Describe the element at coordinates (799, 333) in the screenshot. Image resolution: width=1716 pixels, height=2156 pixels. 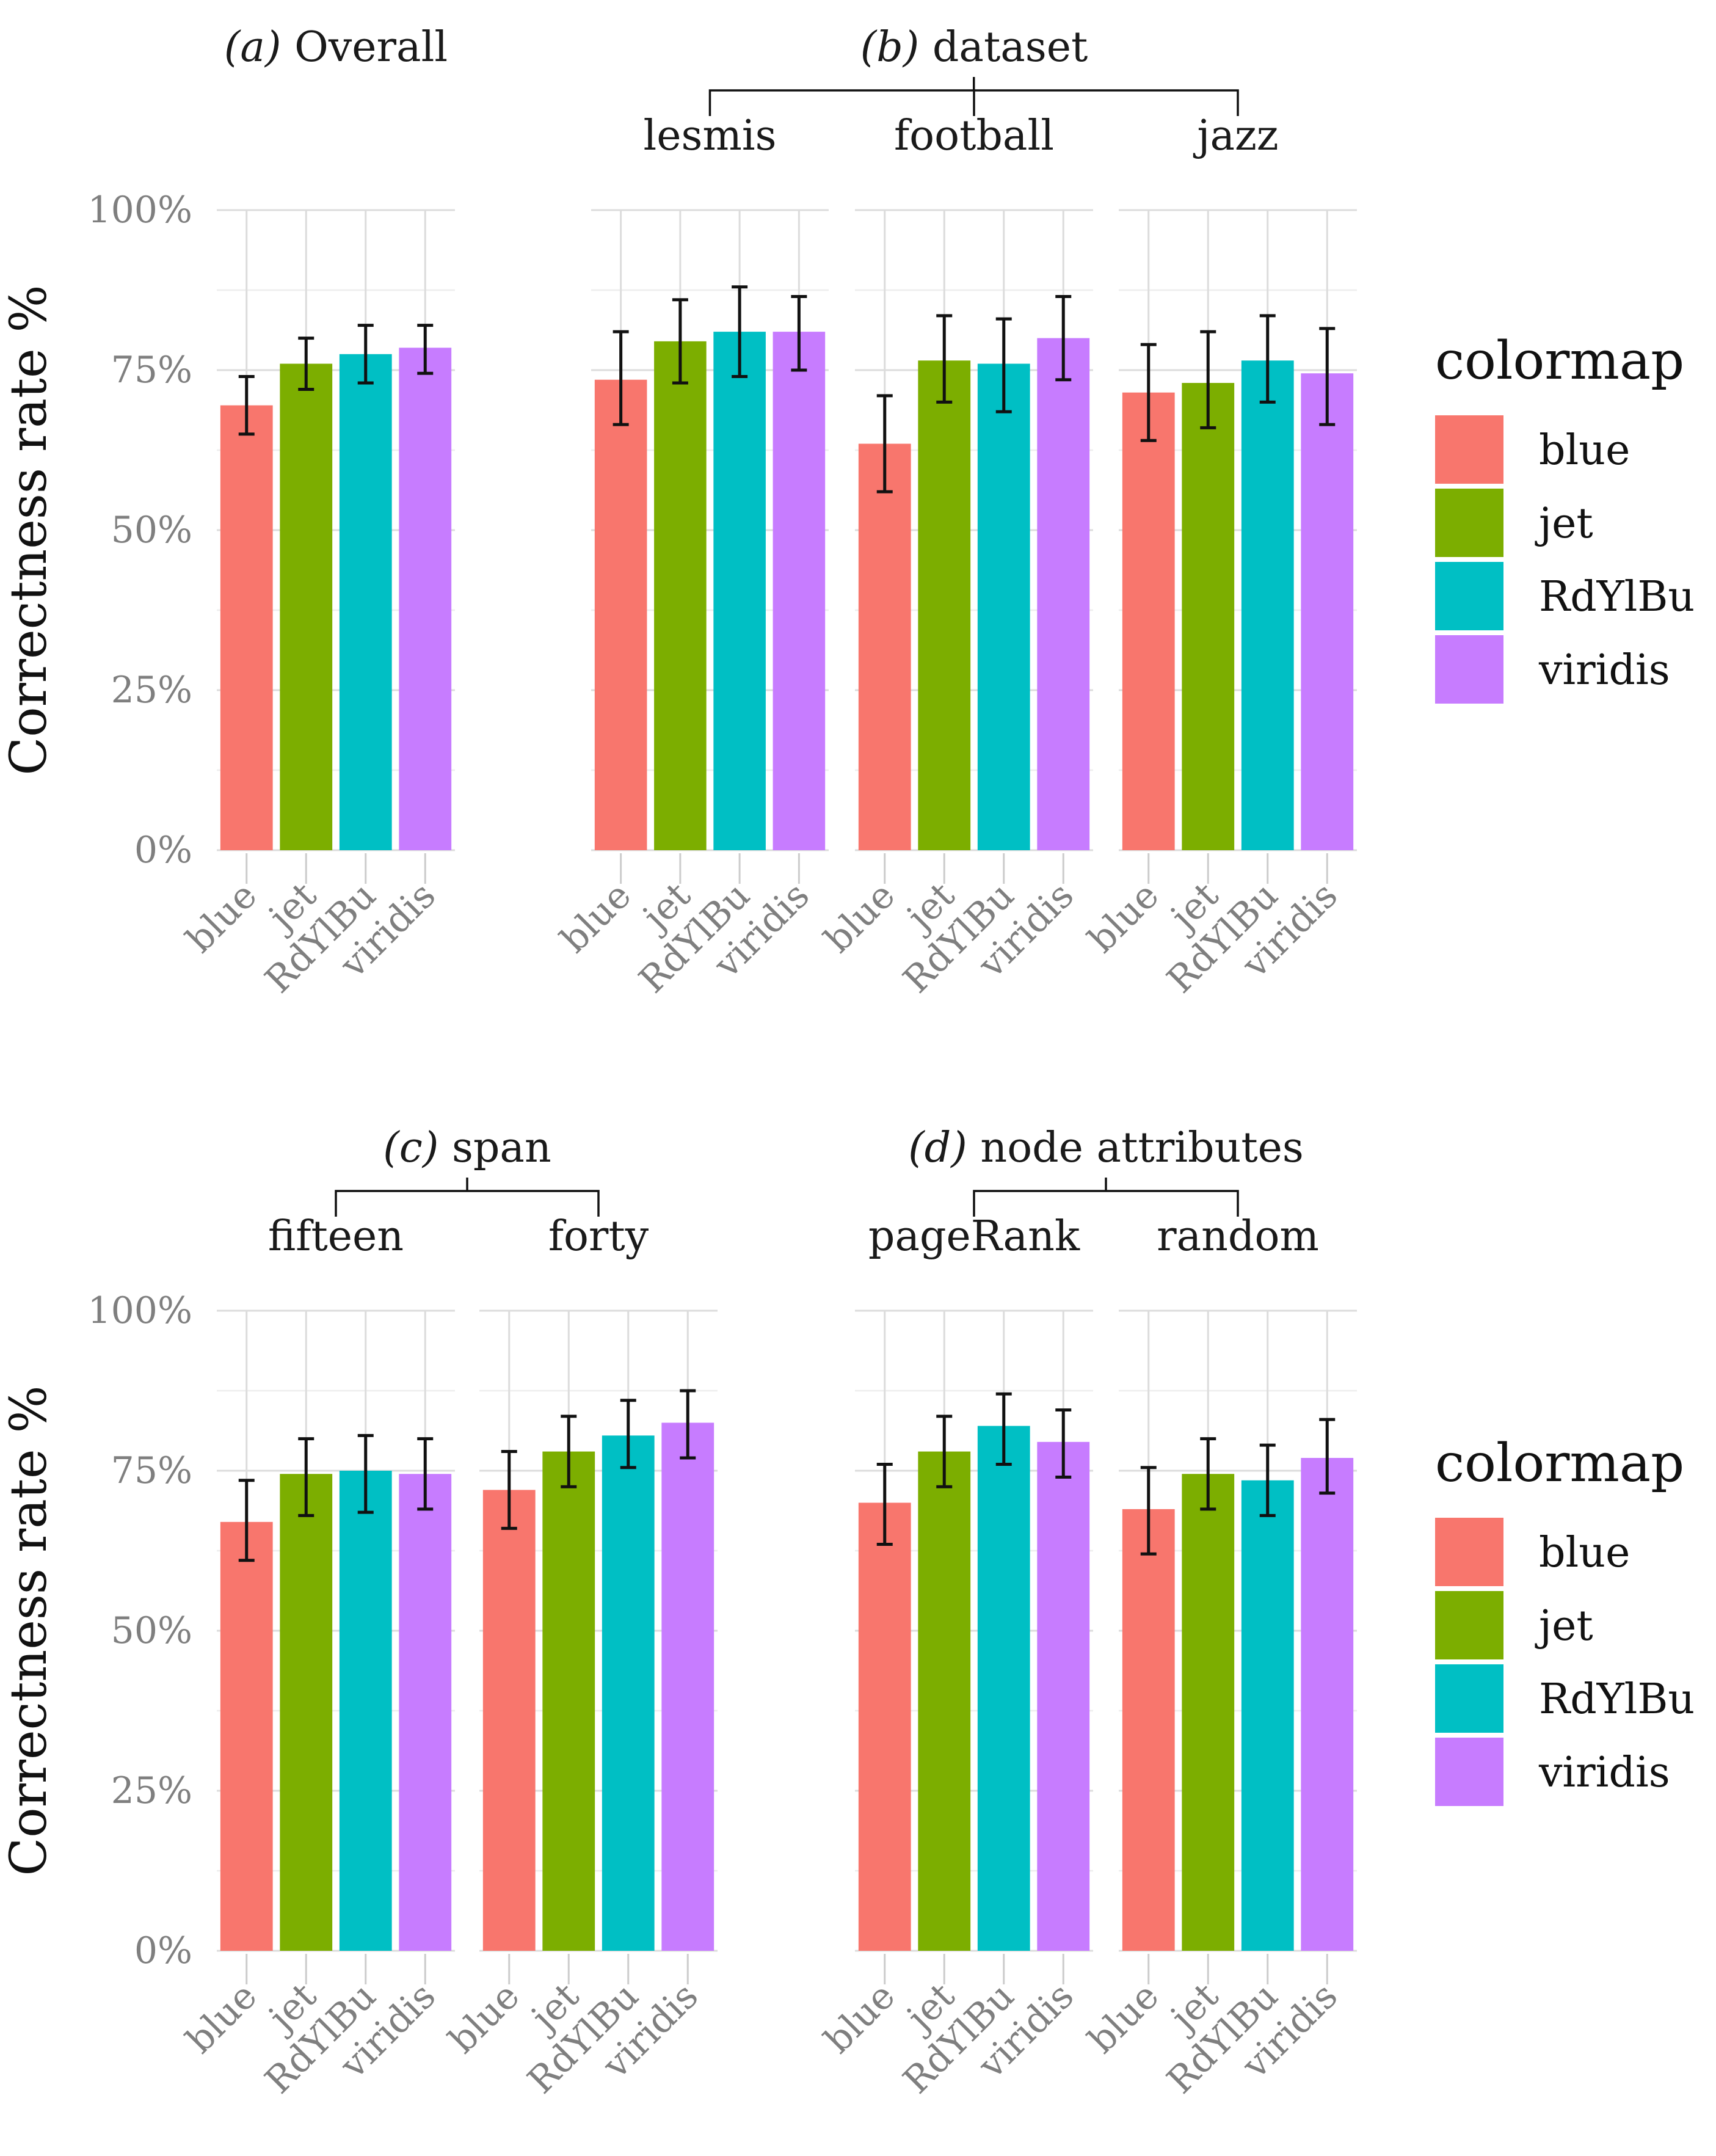
I see `errorbar-b-lesmis-viridis` at that location.